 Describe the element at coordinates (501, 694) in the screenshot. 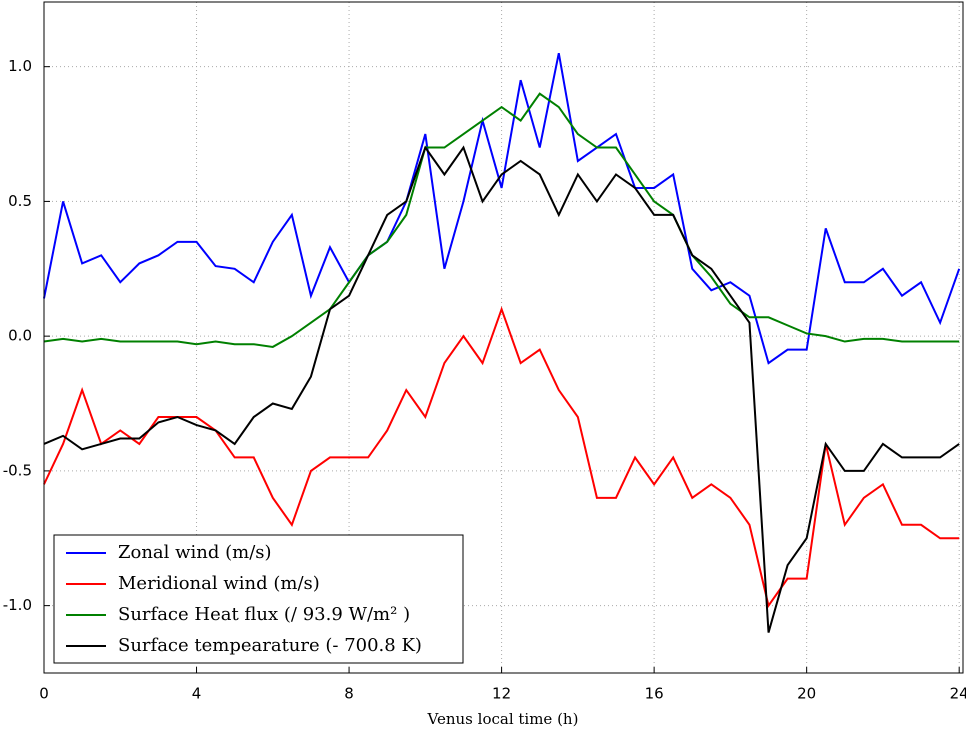

I see `x-tick-label: 12` at that location.